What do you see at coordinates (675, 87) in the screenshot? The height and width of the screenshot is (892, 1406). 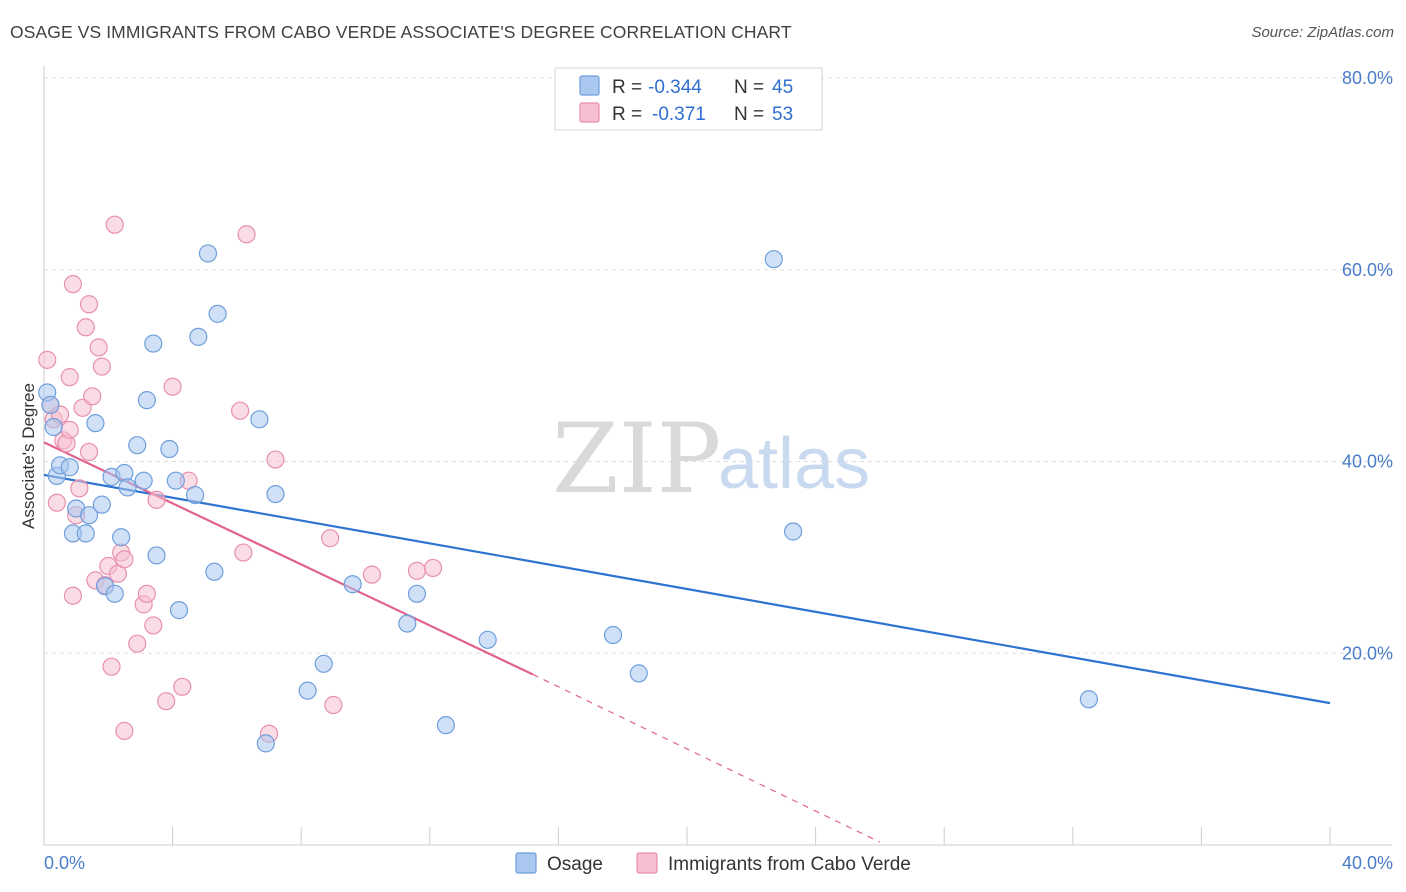 I see `legend-r-value-osage: -0.344` at bounding box center [675, 87].